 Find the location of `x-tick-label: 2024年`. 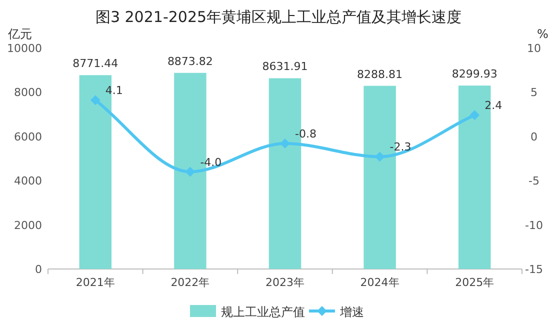

x-tick-label: 2024年 is located at coordinates (380, 282).